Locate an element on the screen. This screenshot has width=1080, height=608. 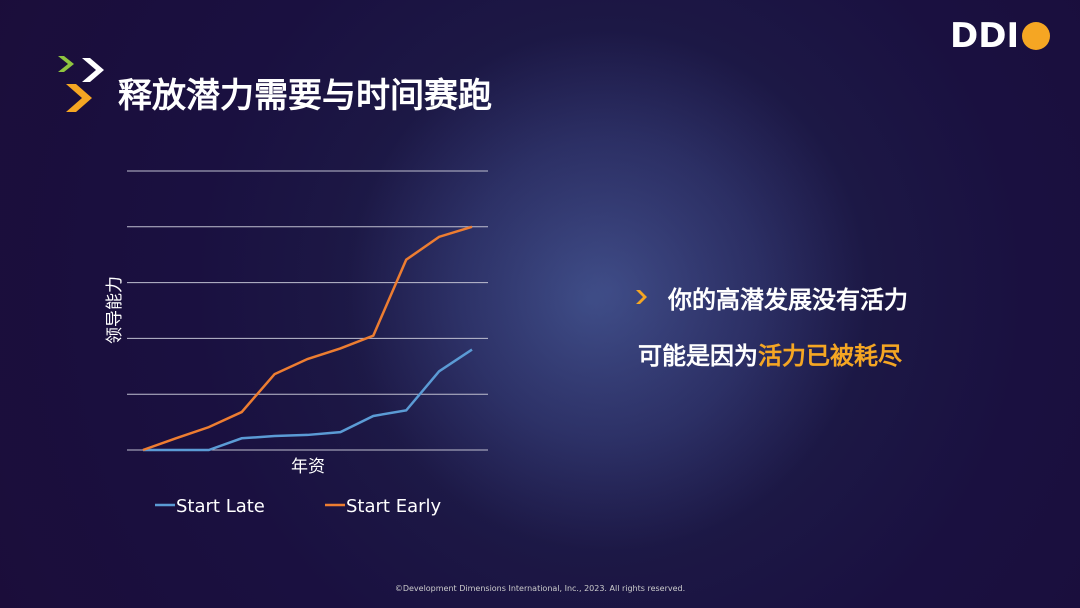
x-axis-label: 年资 is located at coordinates (308, 467).